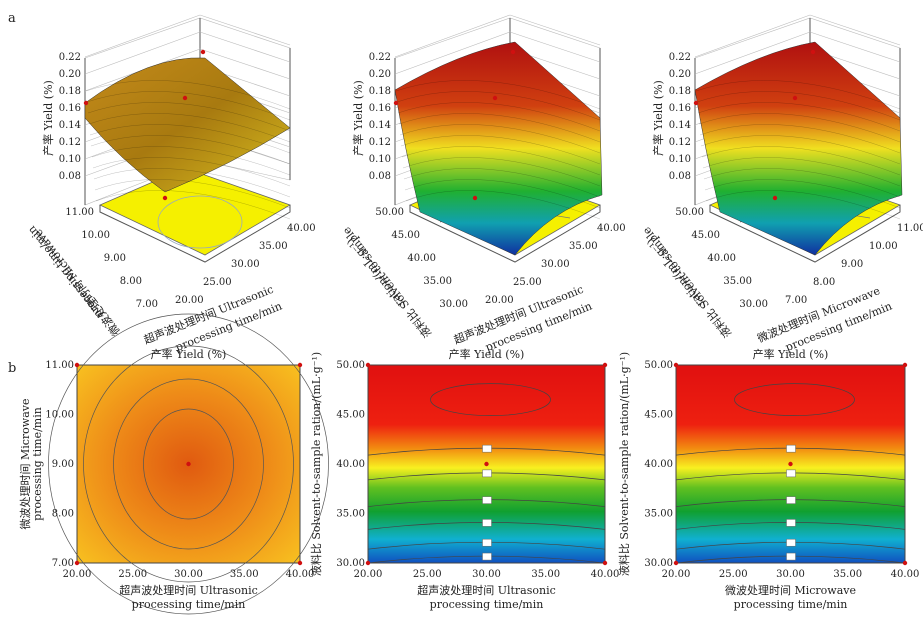  Describe the element at coordinates (12, 18) in the screenshot. I see `panel-label-a: a` at that location.